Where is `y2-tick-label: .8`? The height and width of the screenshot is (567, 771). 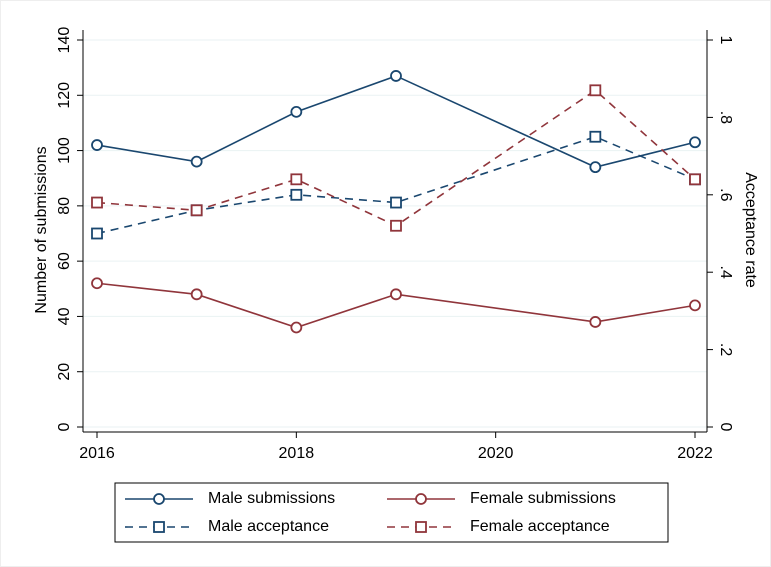 y2-tick-label: .8 is located at coordinates (725, 117).